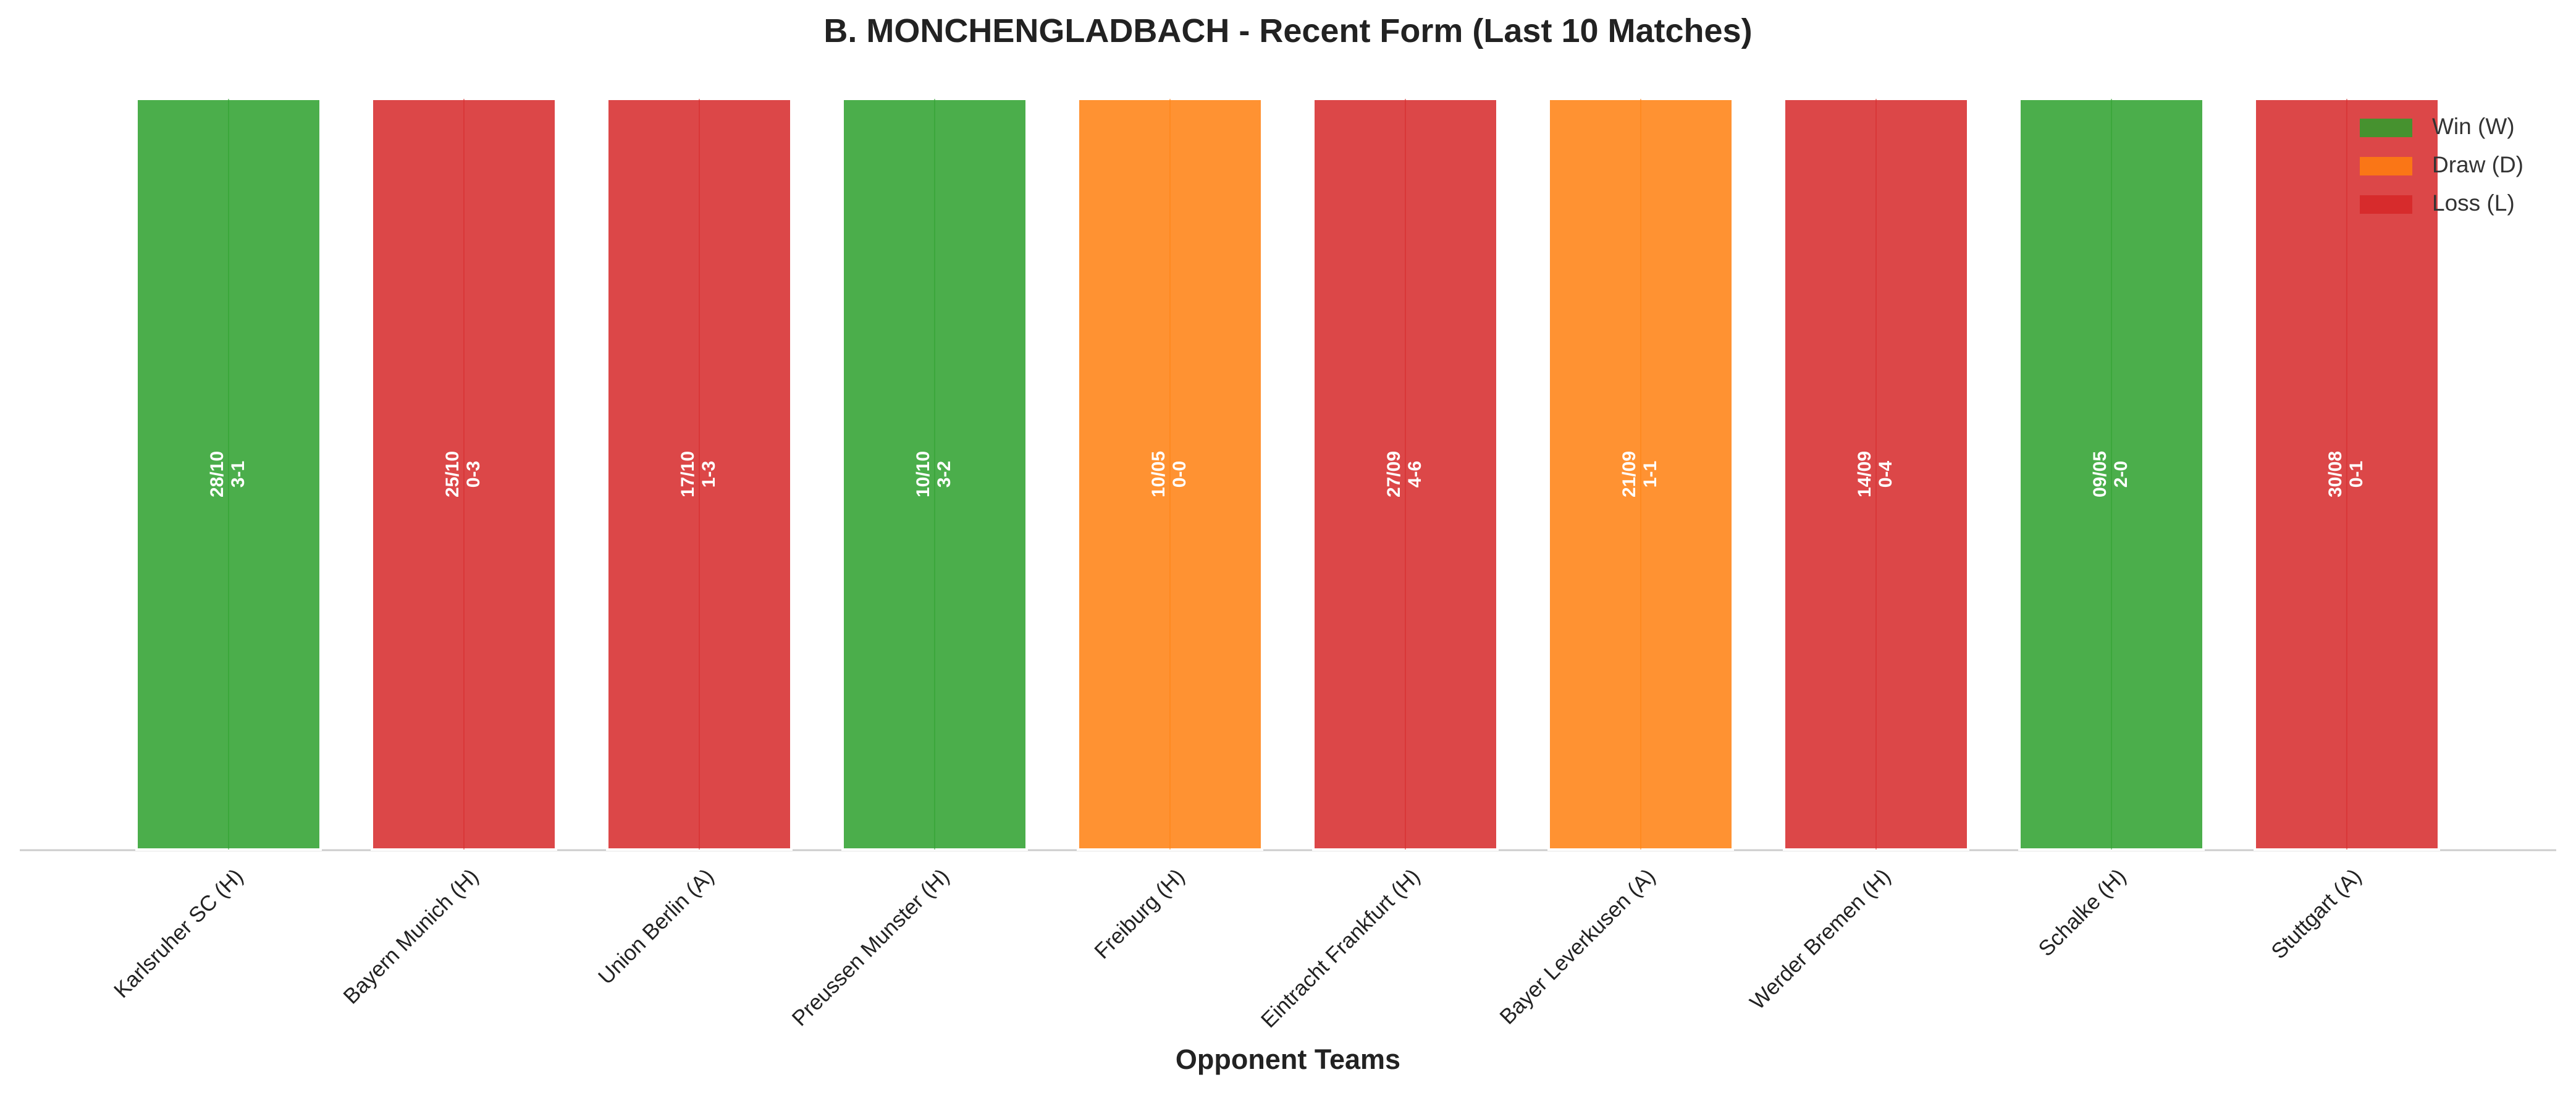  What do you see at coordinates (217, 474) in the screenshot?
I see `bar-date-label: 28/10` at bounding box center [217, 474].